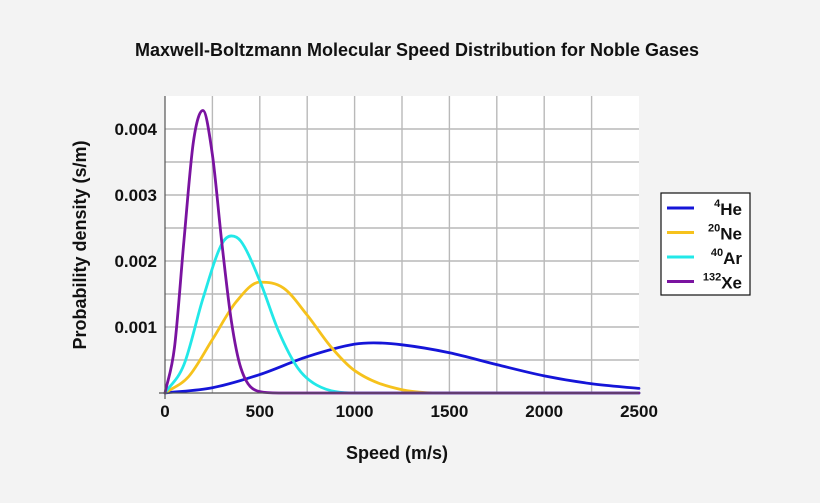  Describe the element at coordinates (639, 411) in the screenshot. I see `x-tick-label: 2500` at that location.